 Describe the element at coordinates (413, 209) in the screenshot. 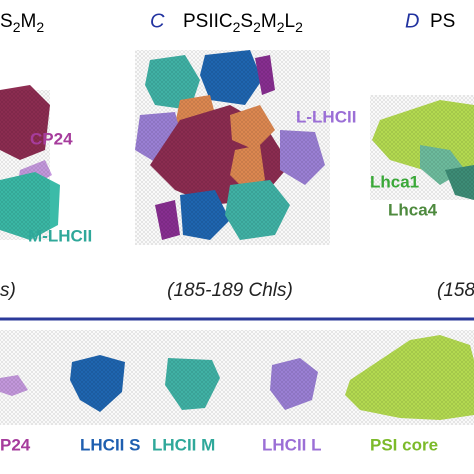

I see `subunit-label: Lhca4` at that location.